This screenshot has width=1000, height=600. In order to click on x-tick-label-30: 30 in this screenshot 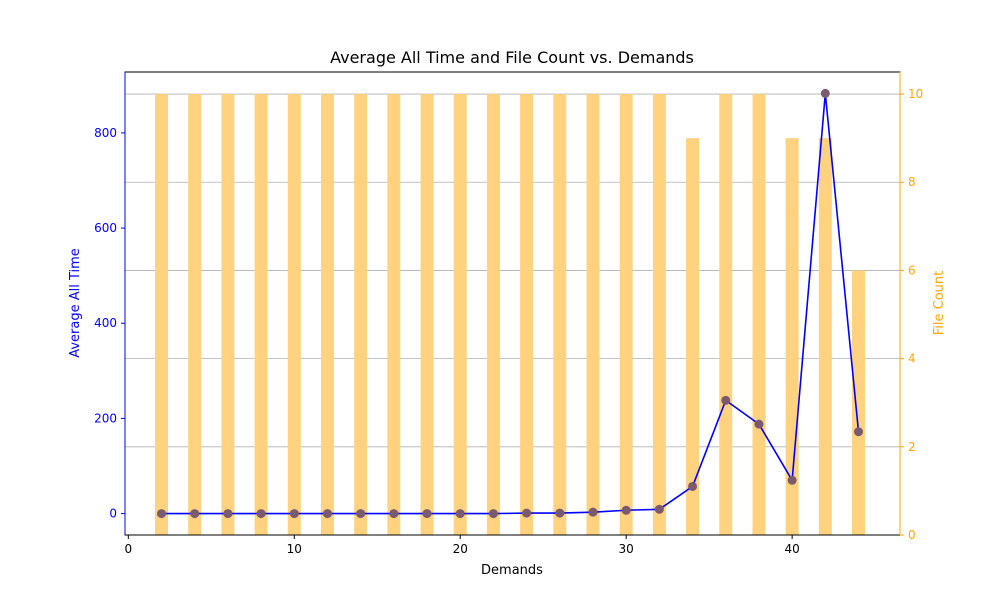, I will do `click(626, 549)`.